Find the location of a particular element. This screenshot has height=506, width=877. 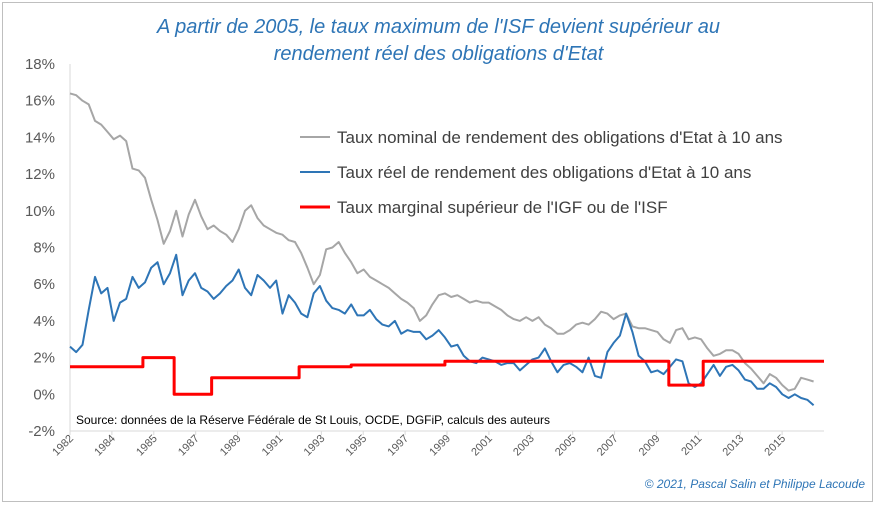

x-tick-label: 2015 is located at coordinates (775, 446).